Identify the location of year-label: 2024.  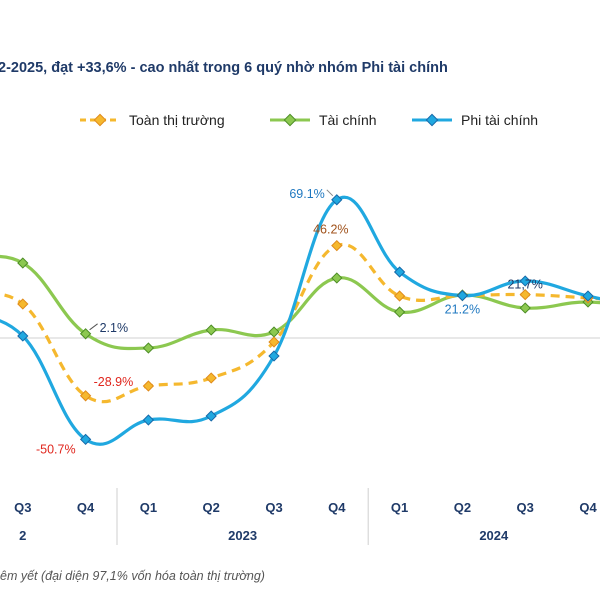
(494, 535).